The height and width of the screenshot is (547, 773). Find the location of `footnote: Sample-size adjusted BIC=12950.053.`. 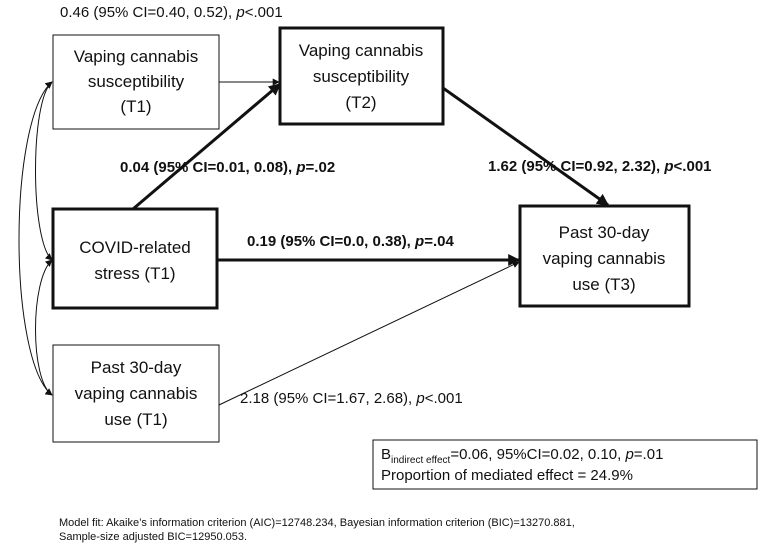

footnote: Sample-size adjusted BIC=12950.053. is located at coordinates (153, 537).